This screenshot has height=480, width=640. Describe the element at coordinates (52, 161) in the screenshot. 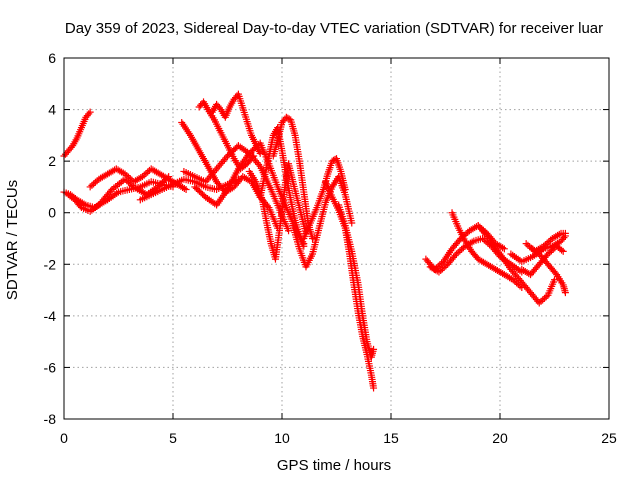

I see `y-tick-label: 2` at that location.